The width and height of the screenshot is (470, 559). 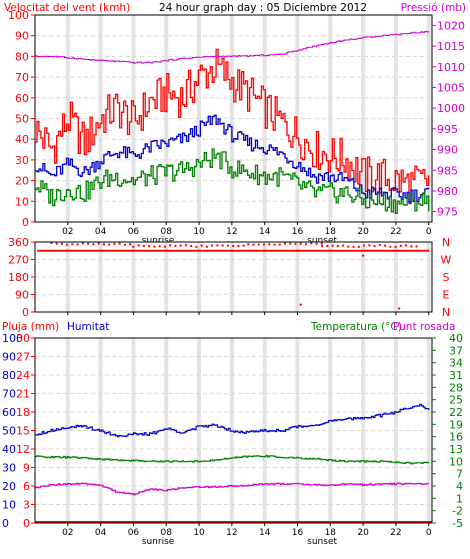 I want to click on right-tick-label: 995, so click(x=447, y=129).